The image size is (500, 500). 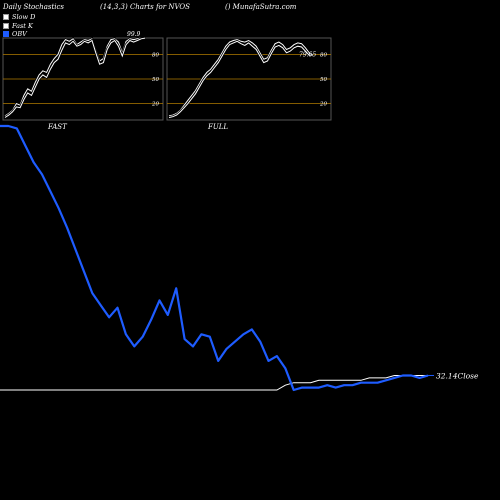 What do you see at coordinates (6, 34) in the screenshot?
I see `legend-swatch-obv` at bounding box center [6, 34].